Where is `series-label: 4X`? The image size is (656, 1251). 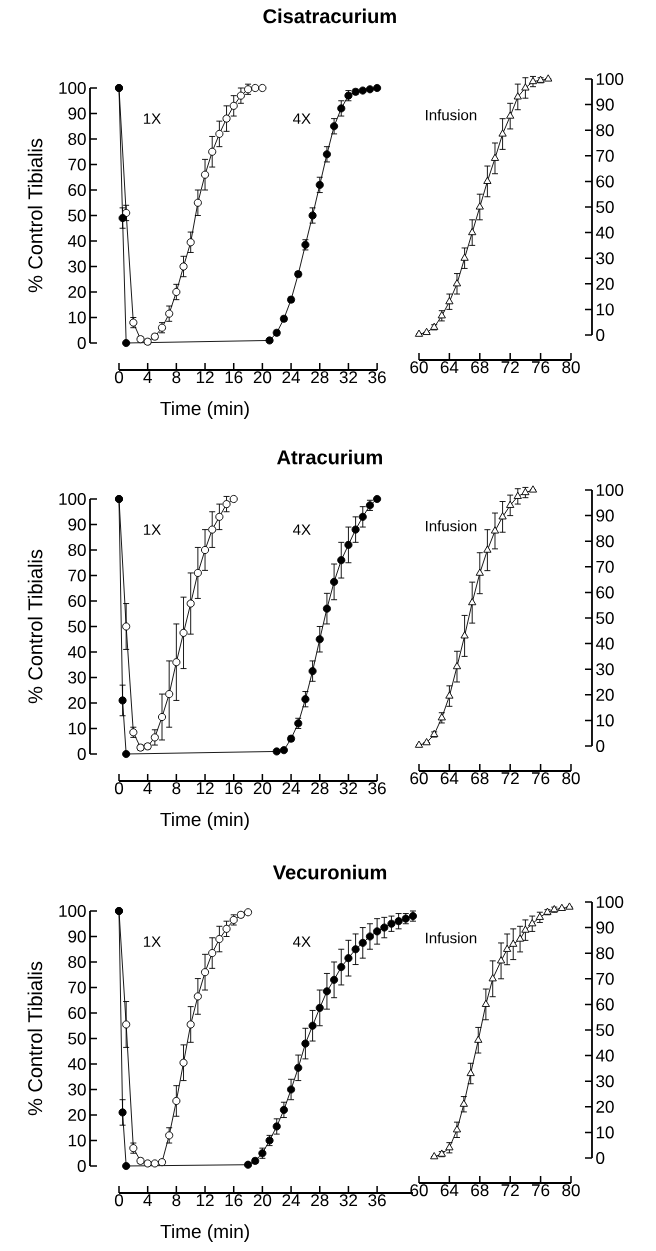
series-label: 4X is located at coordinates (302, 118).